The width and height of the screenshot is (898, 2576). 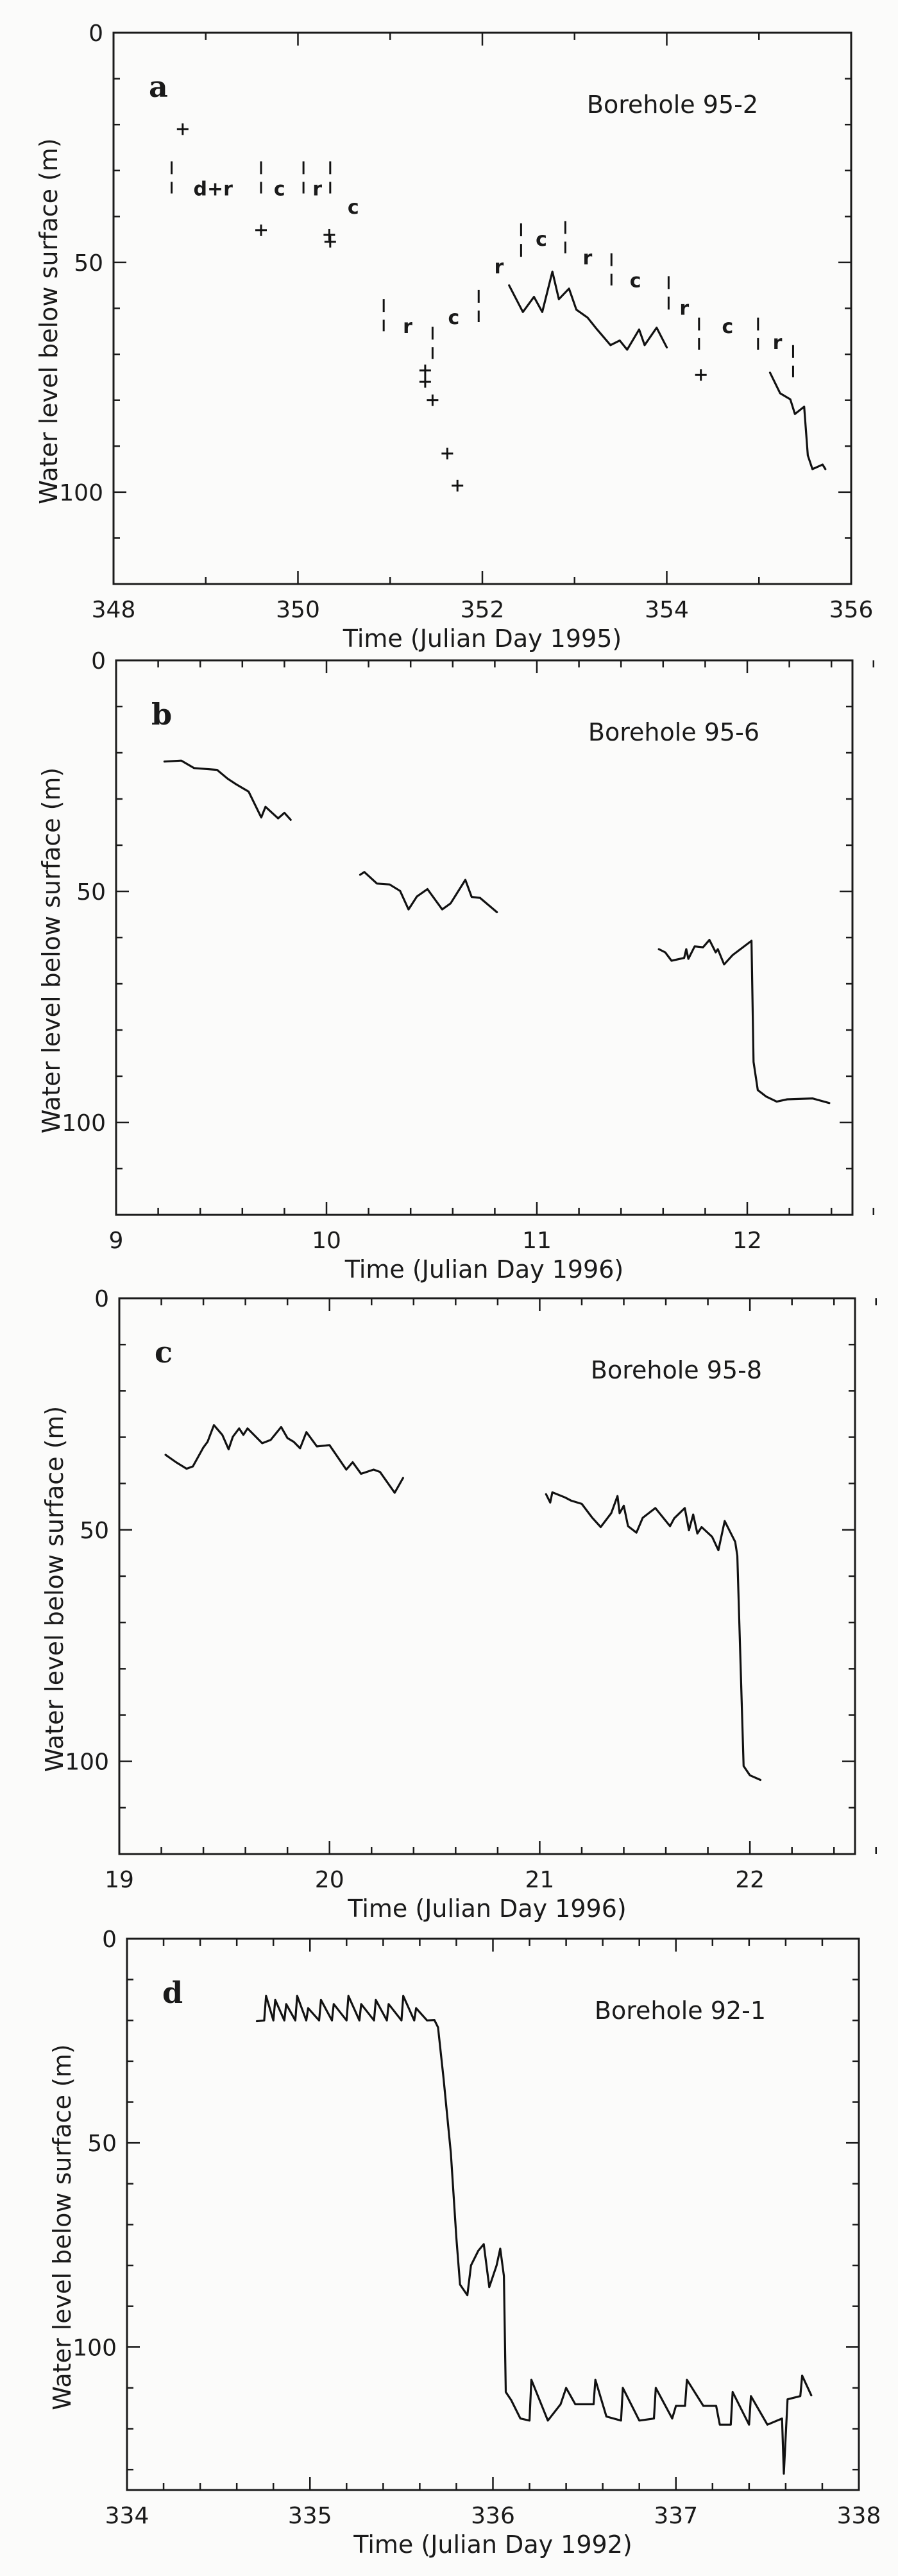 What do you see at coordinates (489, 266) in the screenshot?
I see `period-annotations: d+r c r c r c r c r c r c r` at bounding box center [489, 266].